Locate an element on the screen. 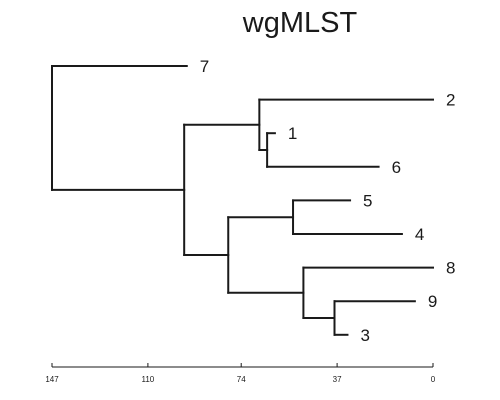  axis-tick-label: 110 is located at coordinates (148, 379).